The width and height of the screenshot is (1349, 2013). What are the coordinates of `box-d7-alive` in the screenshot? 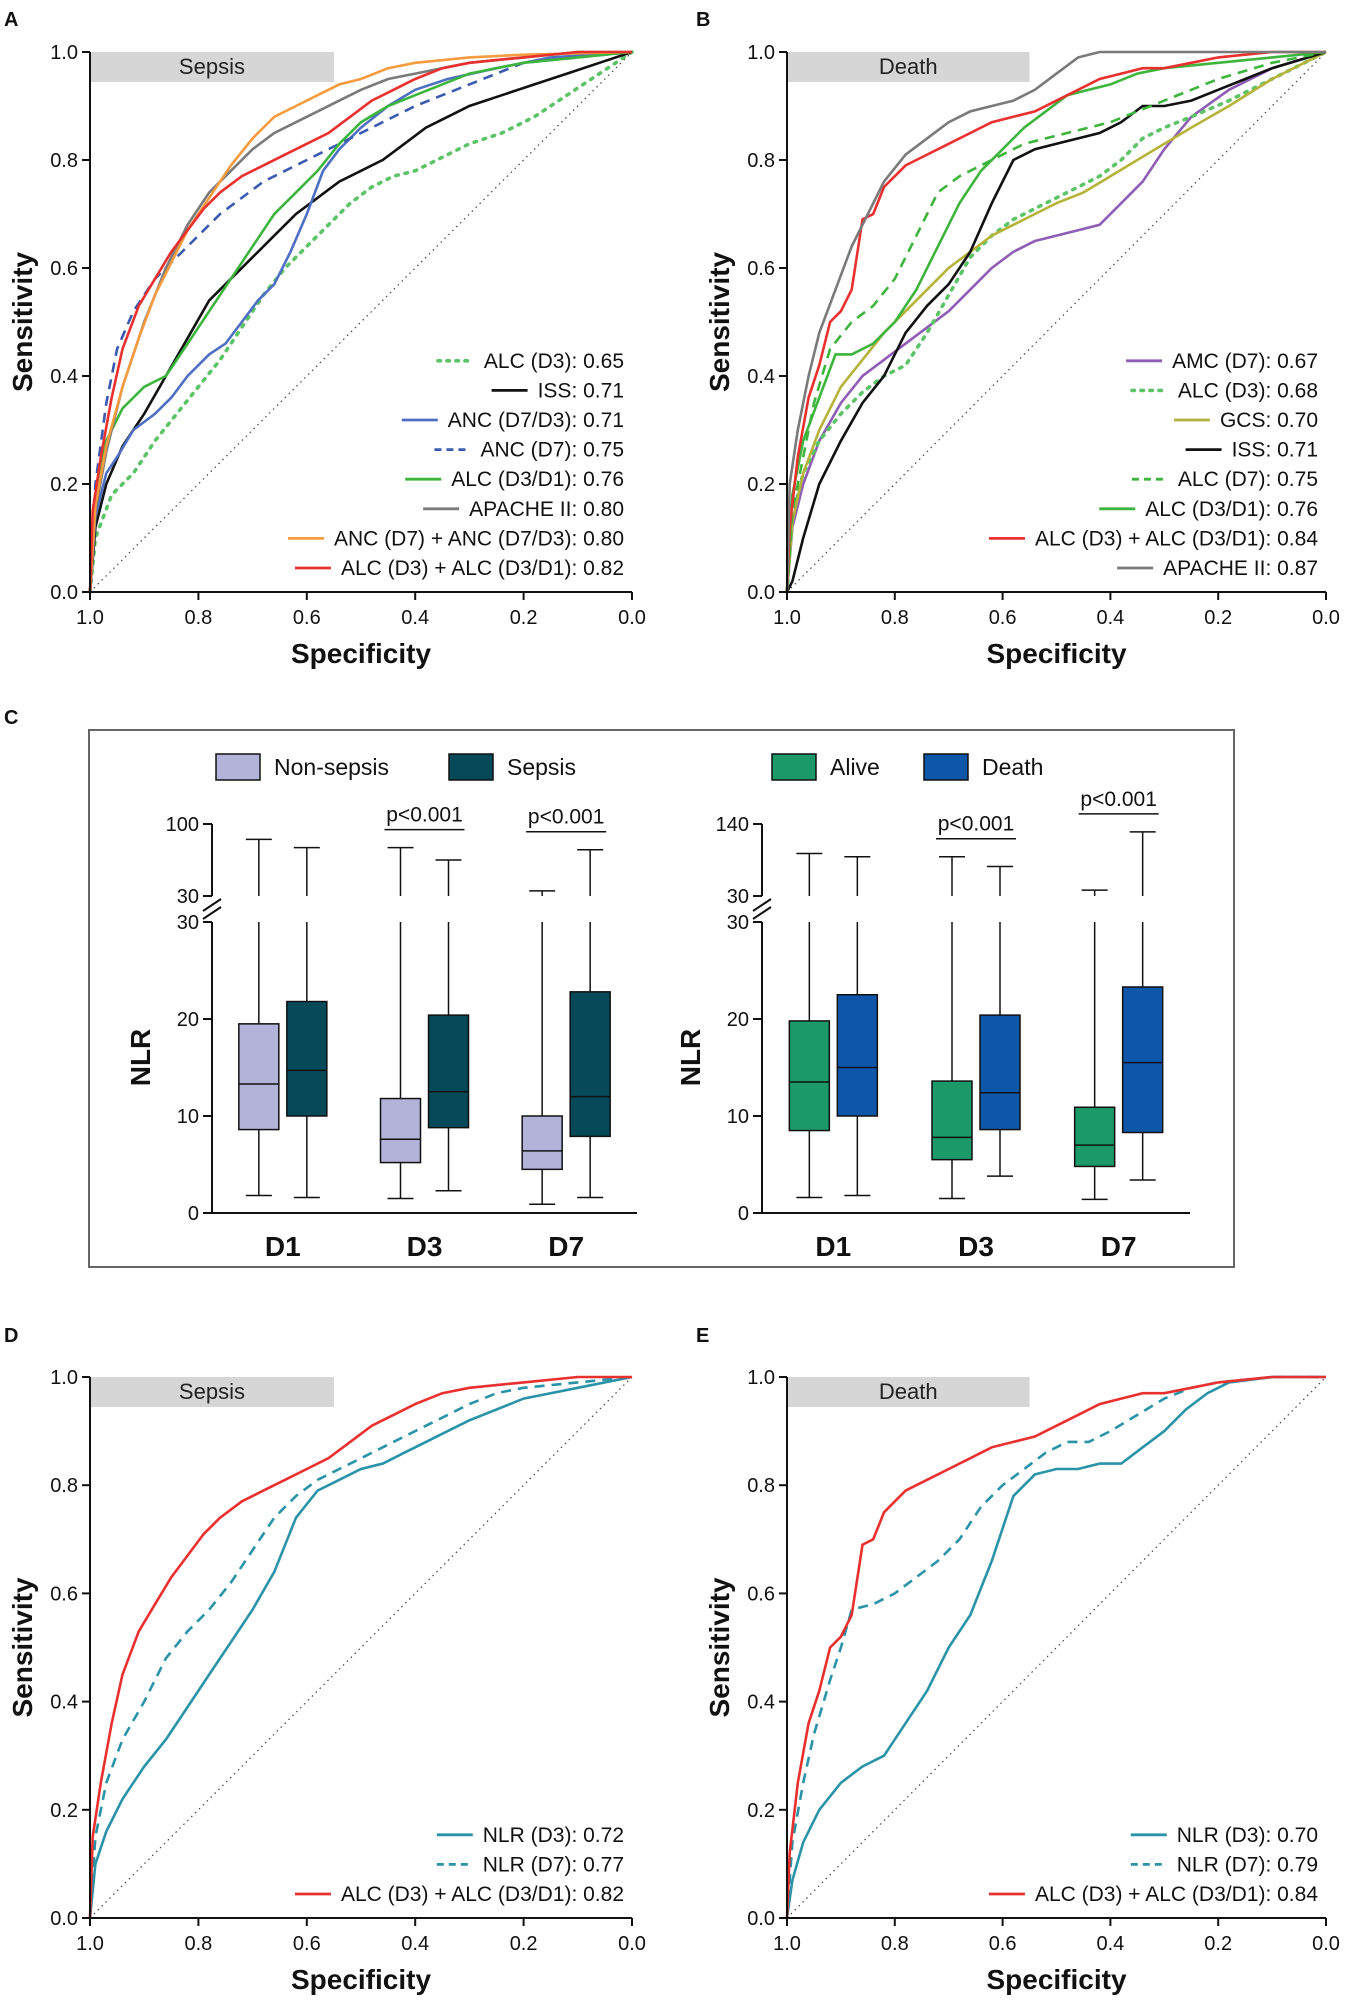 It's located at (1094, 1045).